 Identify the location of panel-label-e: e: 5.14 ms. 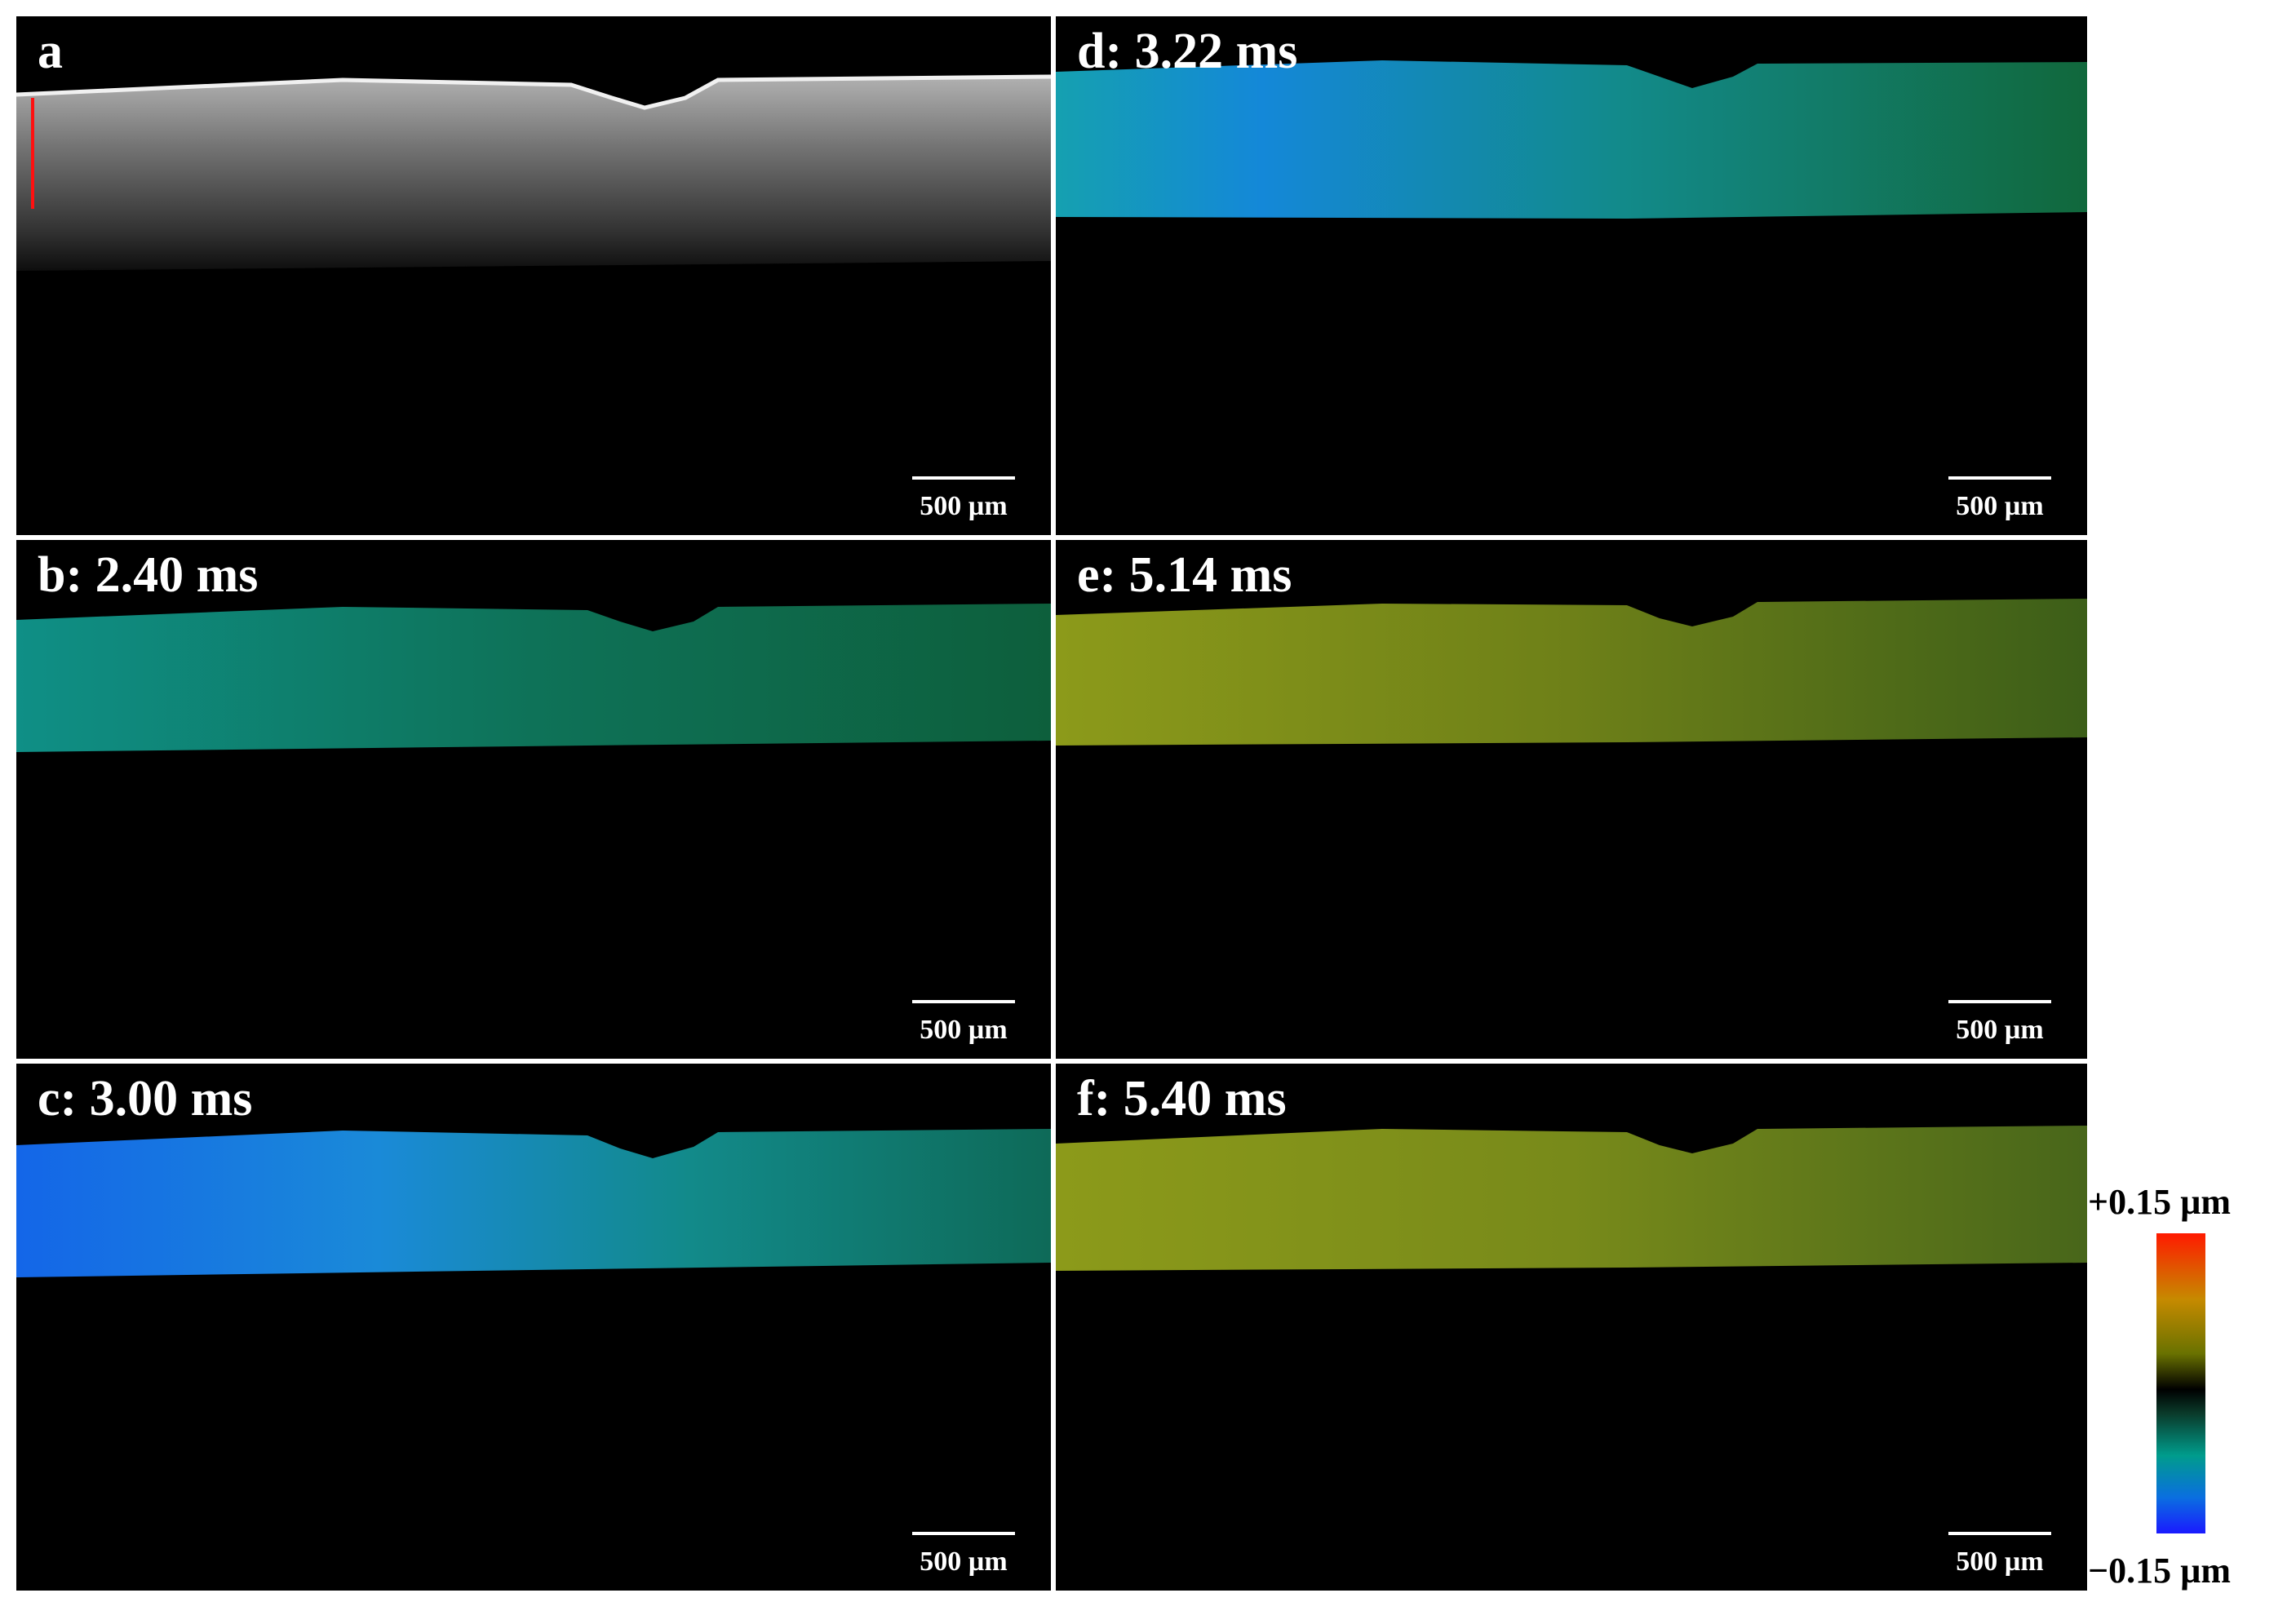
(1185, 575).